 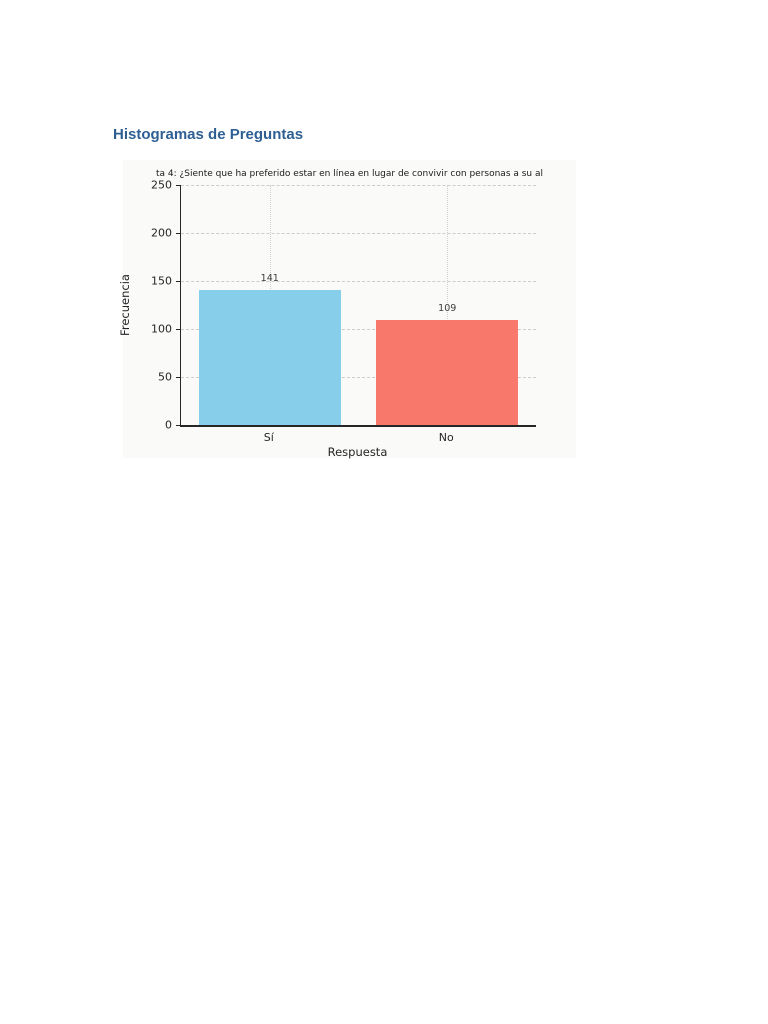 What do you see at coordinates (357, 437) in the screenshot?
I see `x-tick-labels: Sí No` at bounding box center [357, 437].